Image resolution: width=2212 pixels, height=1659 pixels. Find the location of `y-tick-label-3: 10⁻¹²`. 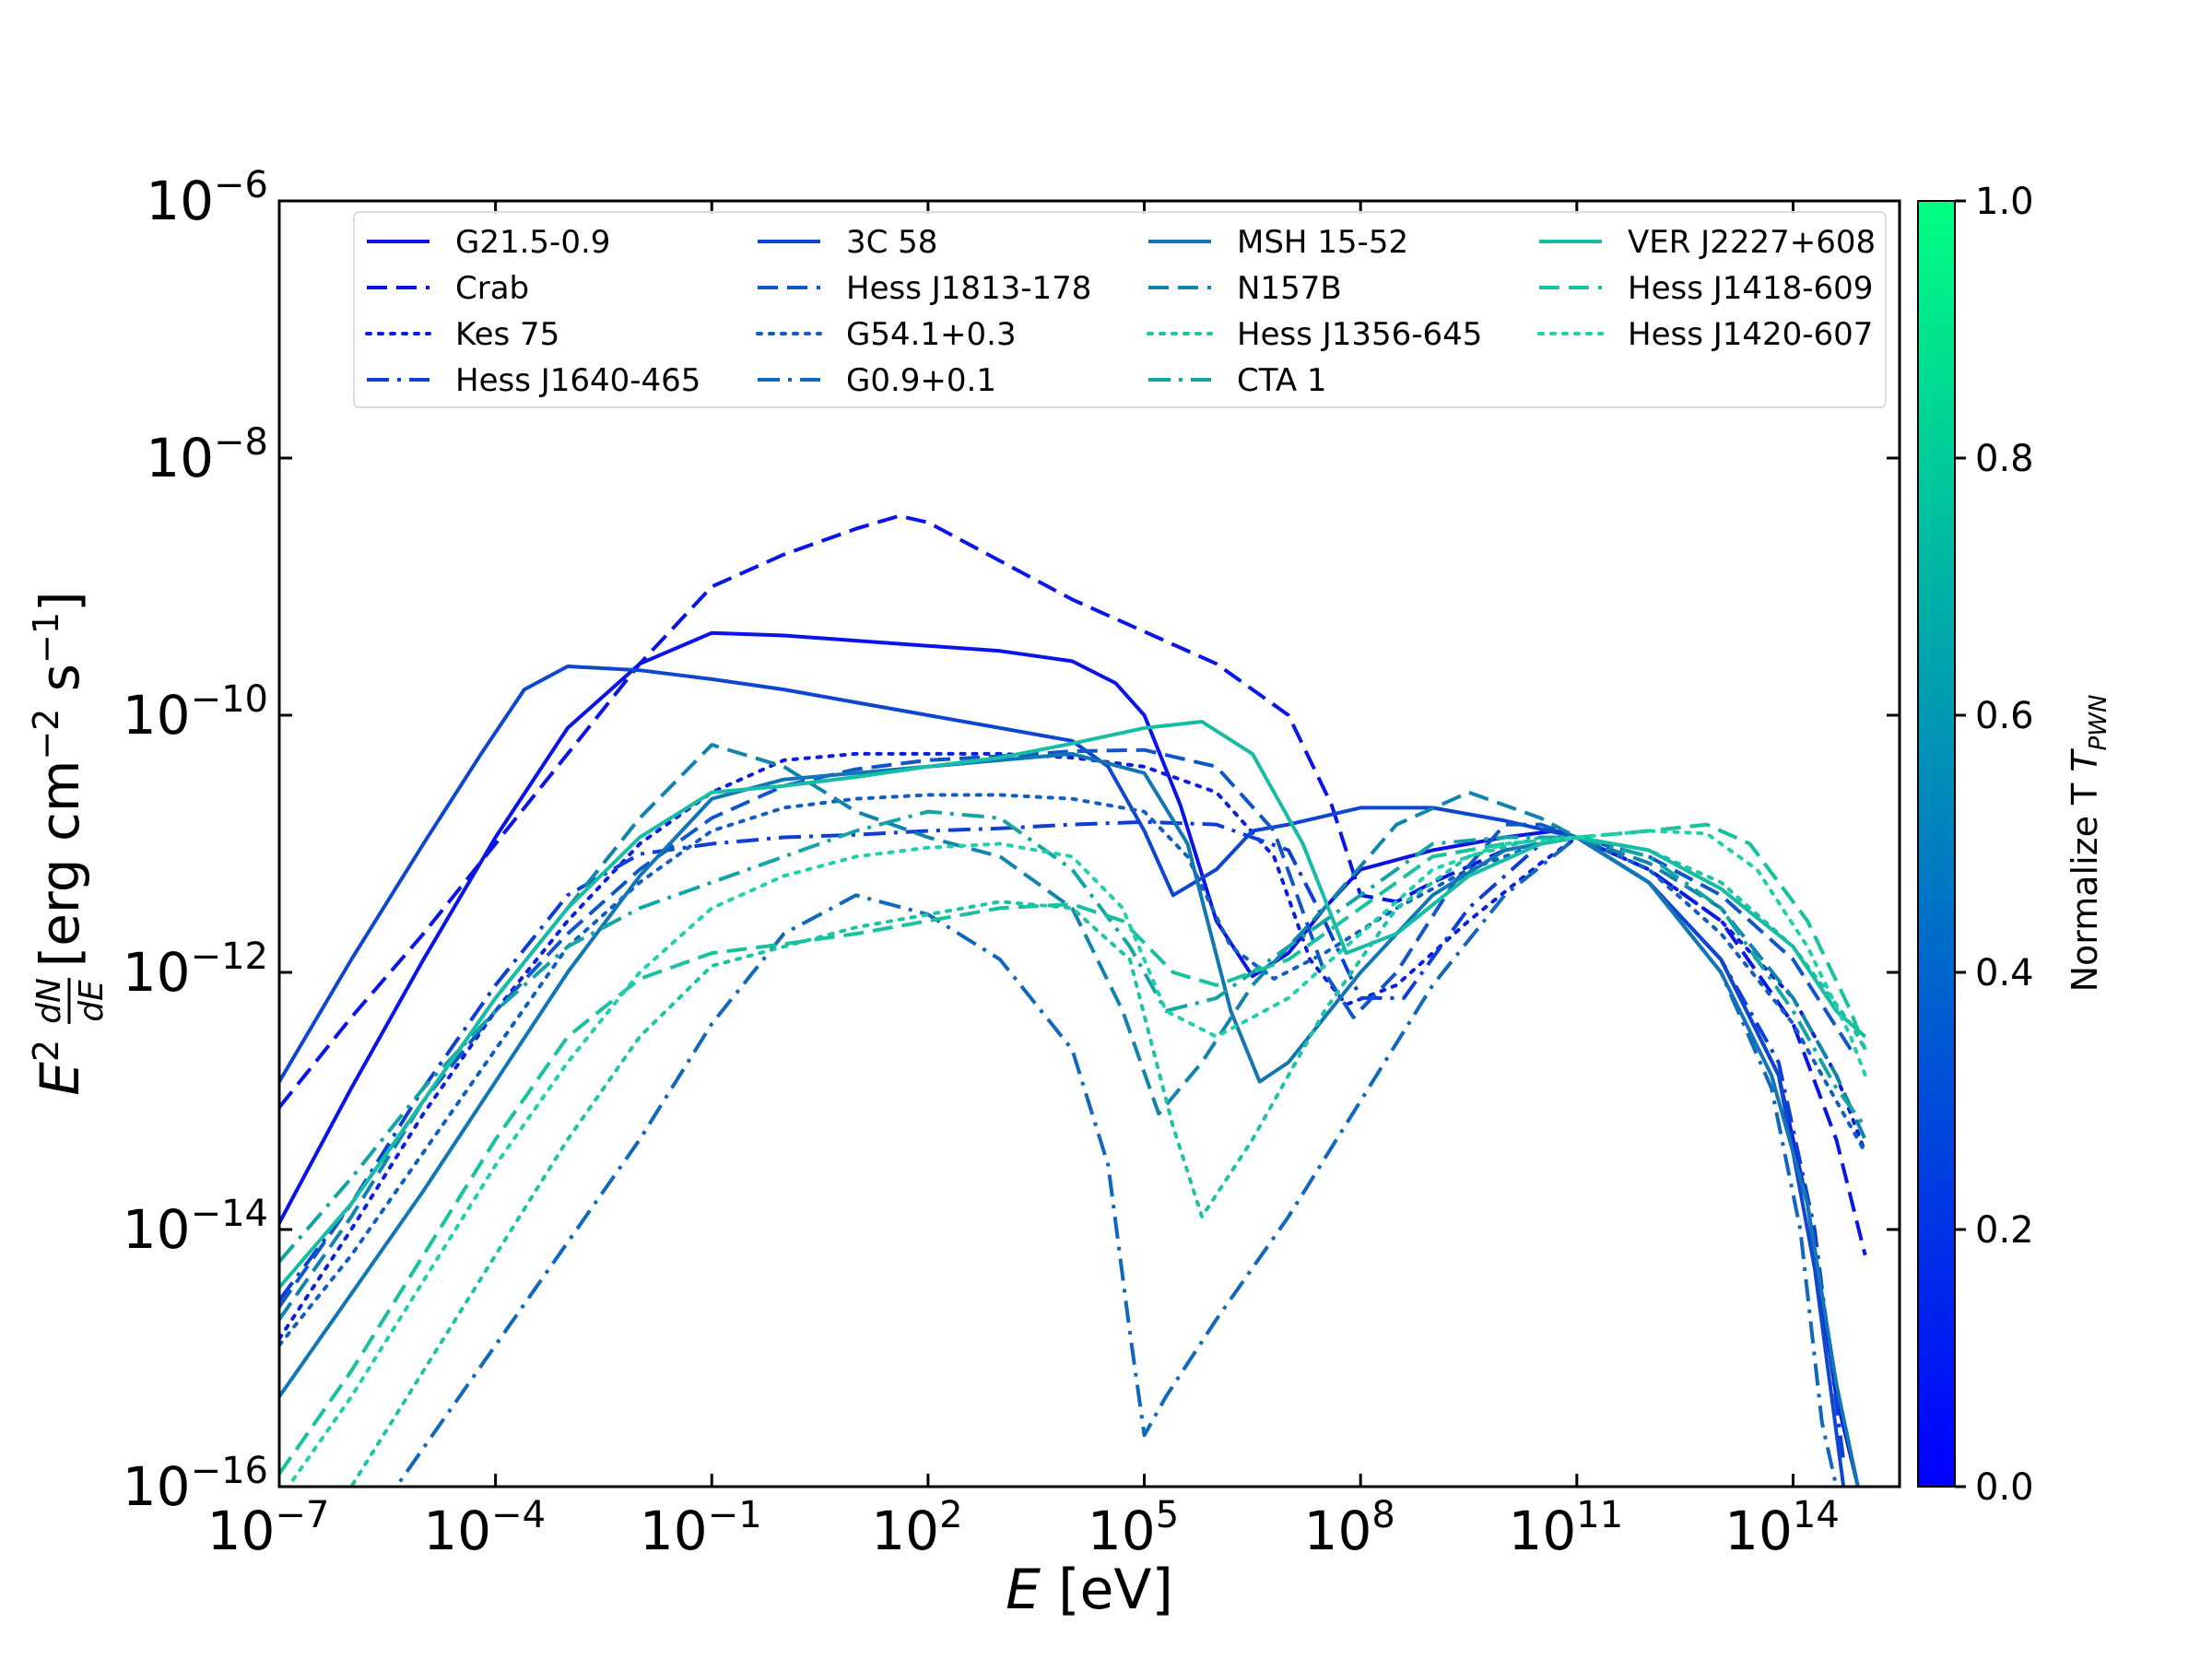

y-tick-label-3: 10⁻¹² is located at coordinates (195, 969).